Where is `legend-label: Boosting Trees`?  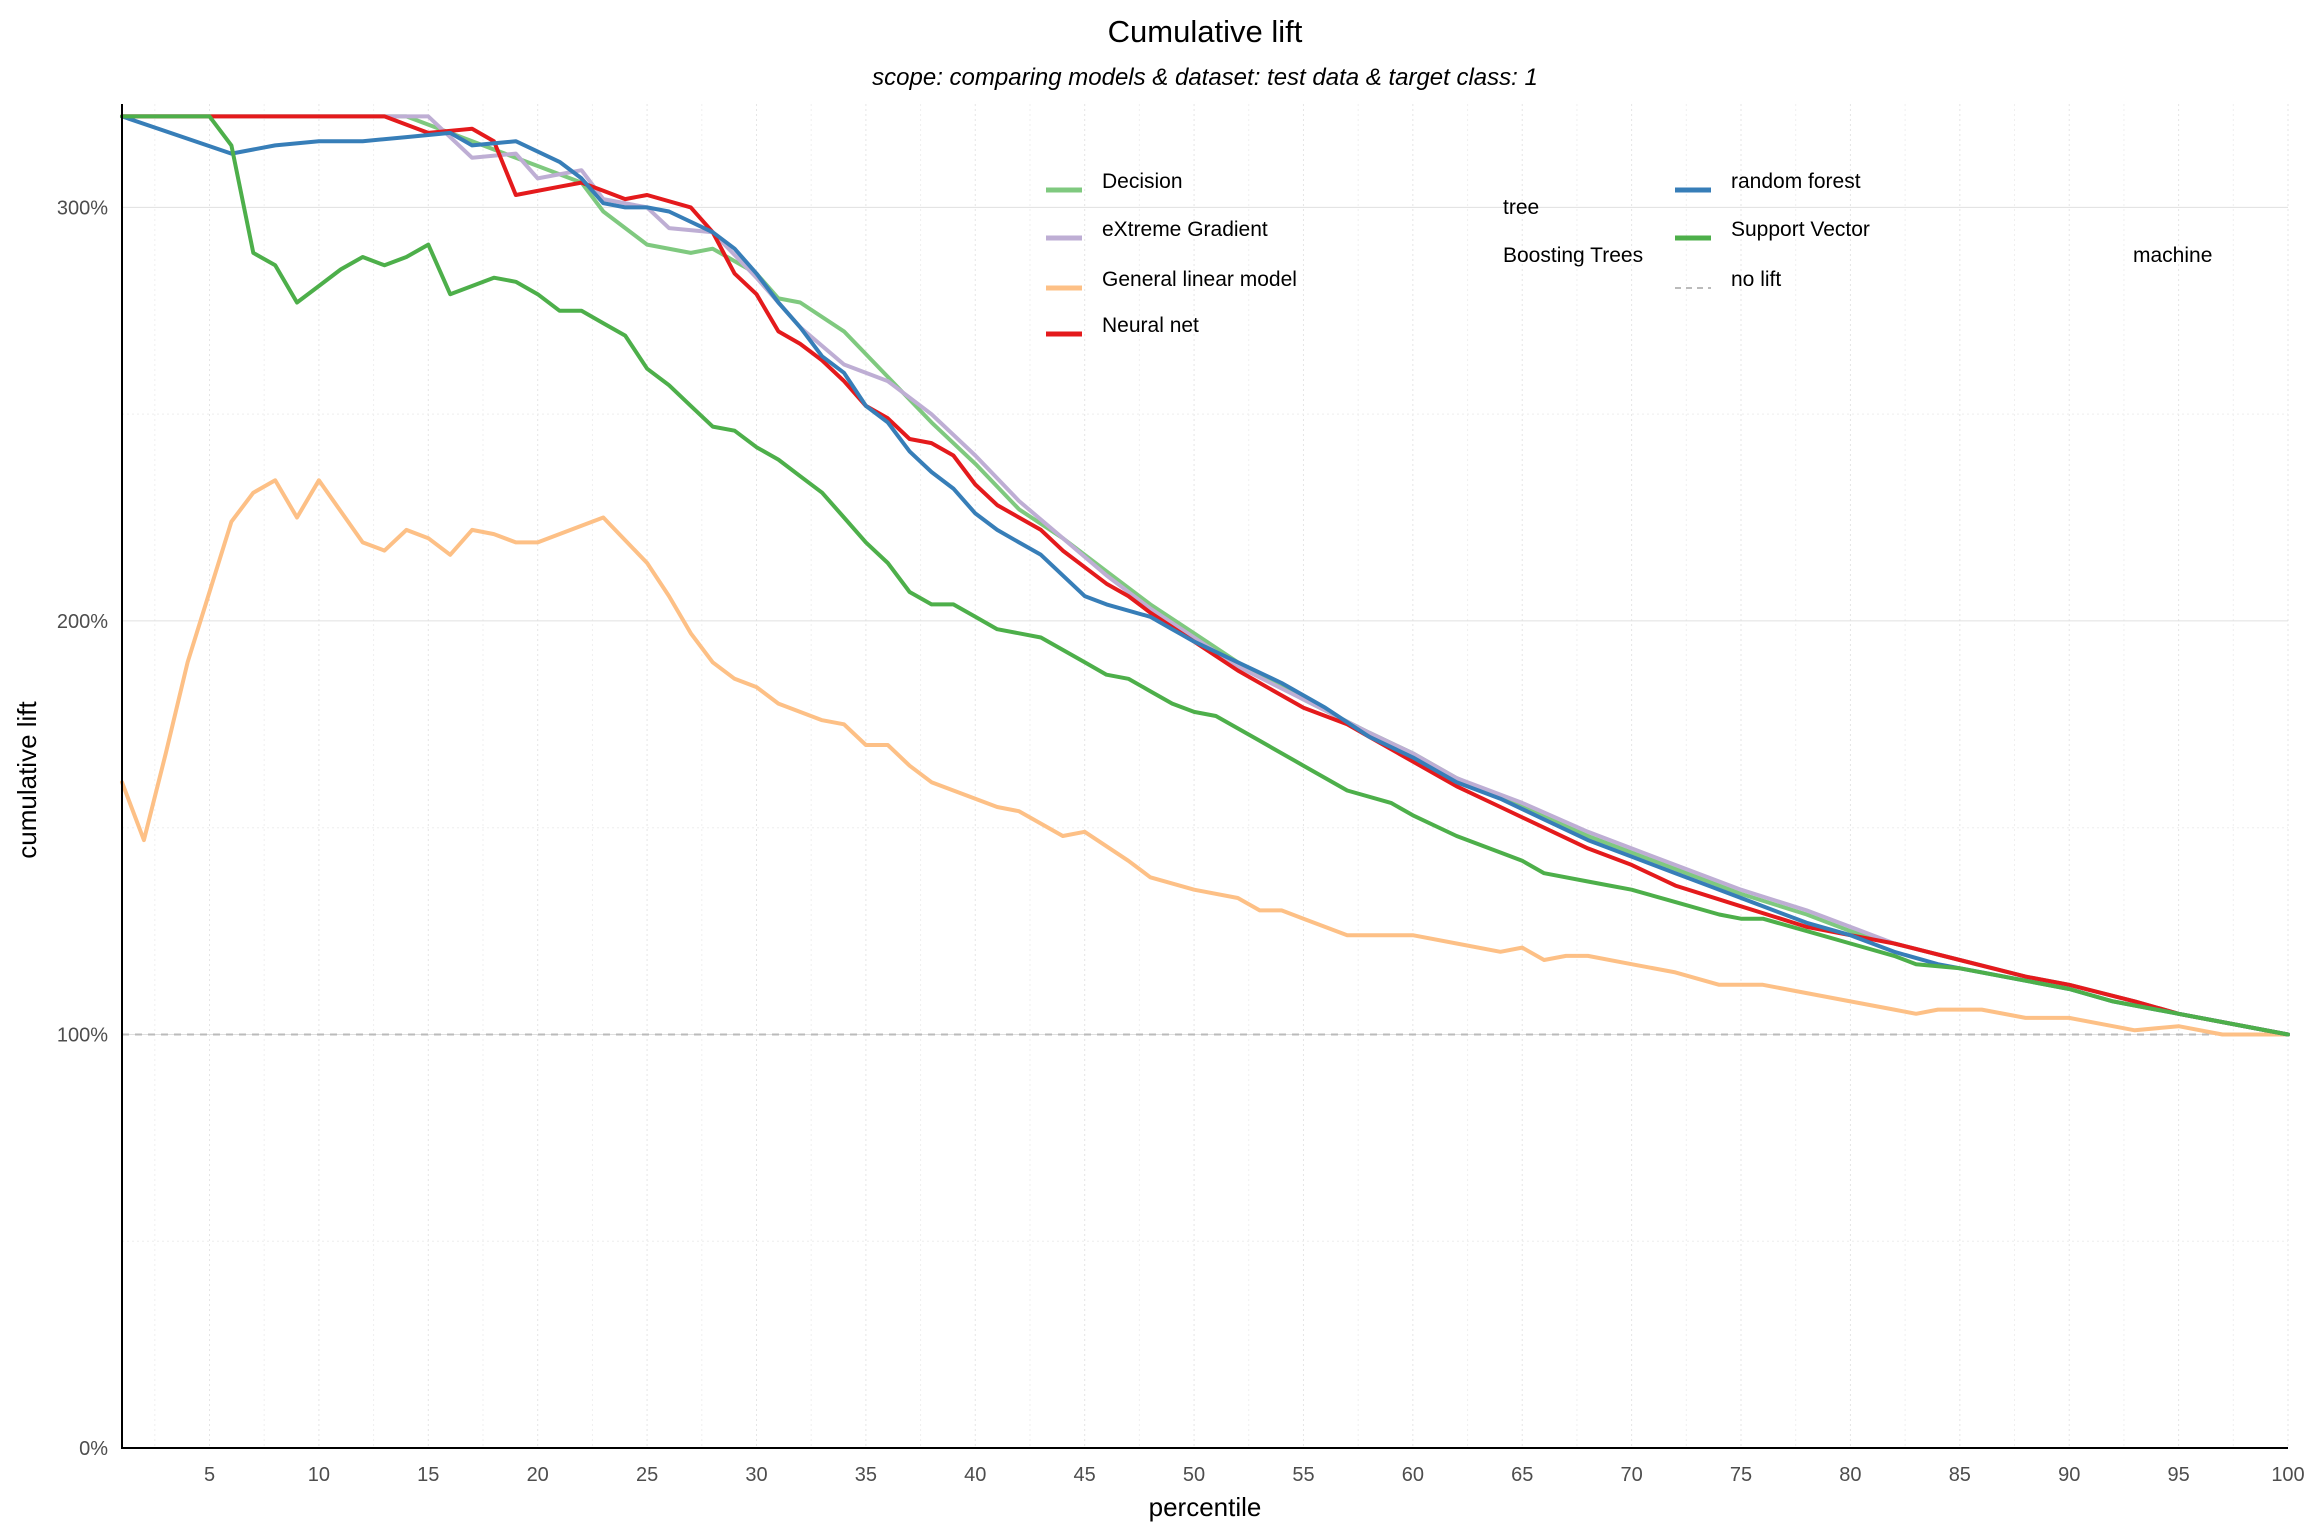 legend-label: Boosting Trees is located at coordinates (1573, 255).